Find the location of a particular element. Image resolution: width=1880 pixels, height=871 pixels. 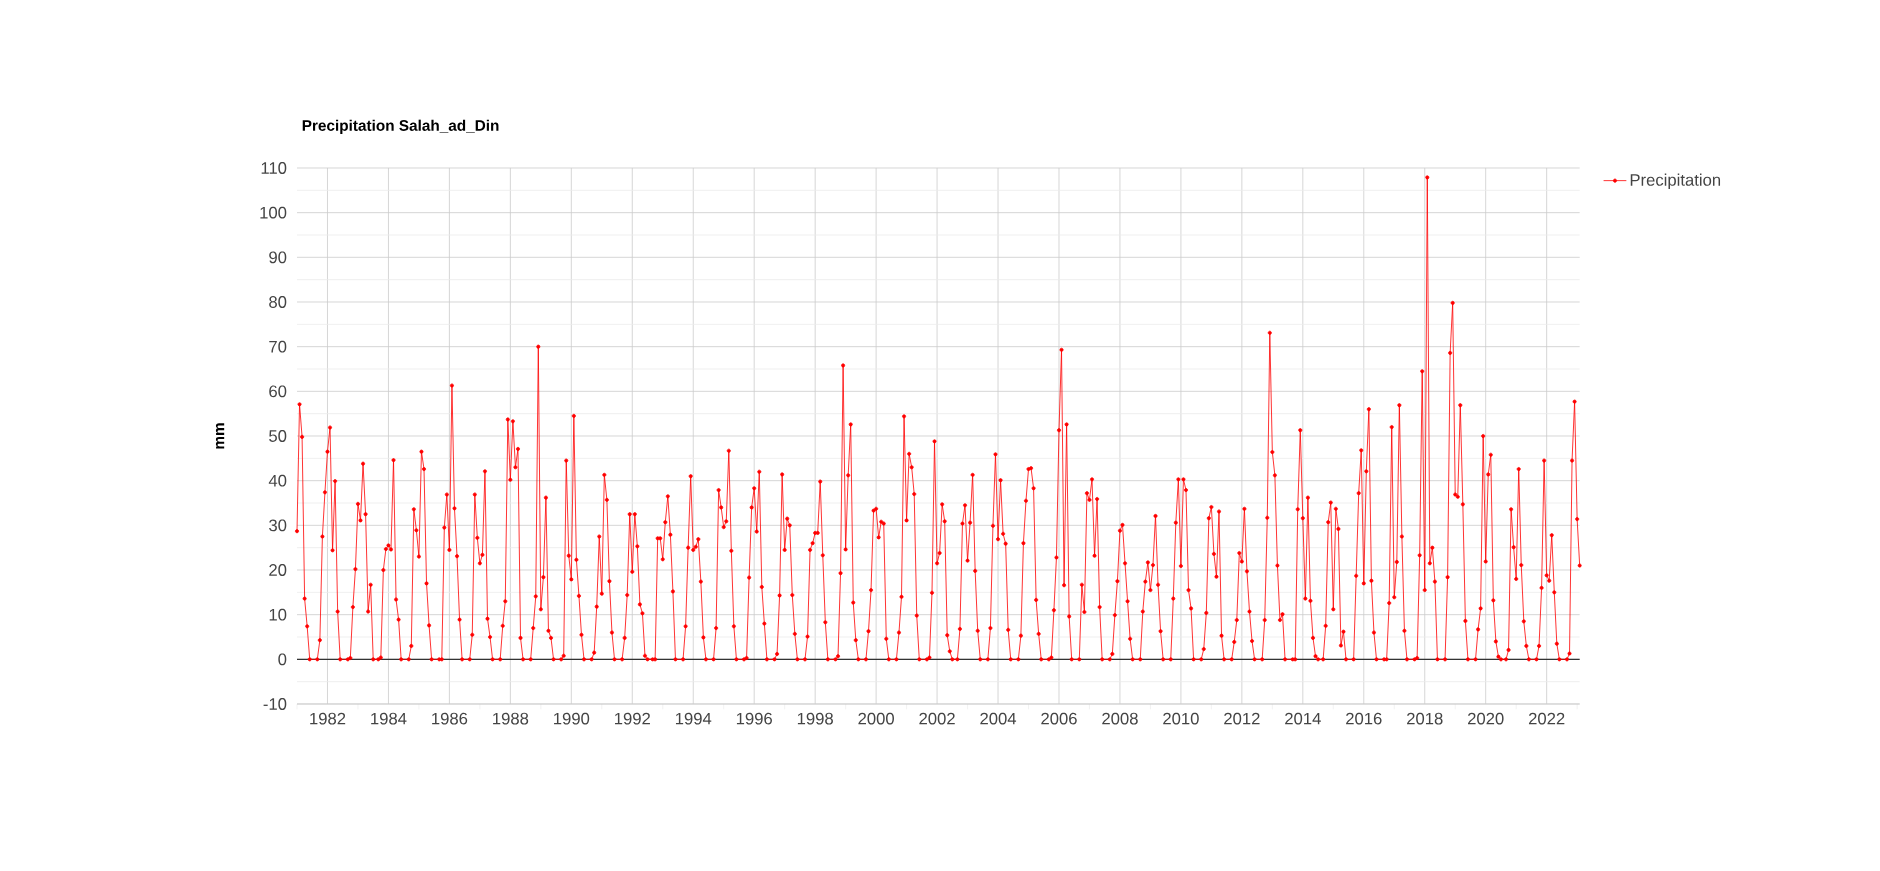

y-tick-label: 110 is located at coordinates (274, 168).